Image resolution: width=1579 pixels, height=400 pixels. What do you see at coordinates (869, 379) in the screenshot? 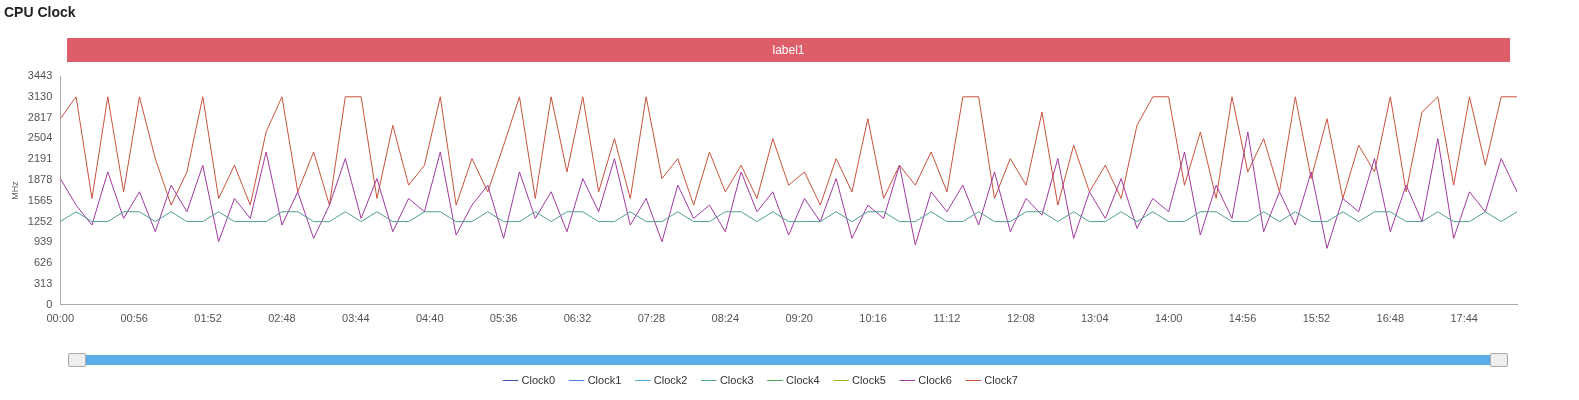
I see `legend-label: Clock5` at bounding box center [869, 379].